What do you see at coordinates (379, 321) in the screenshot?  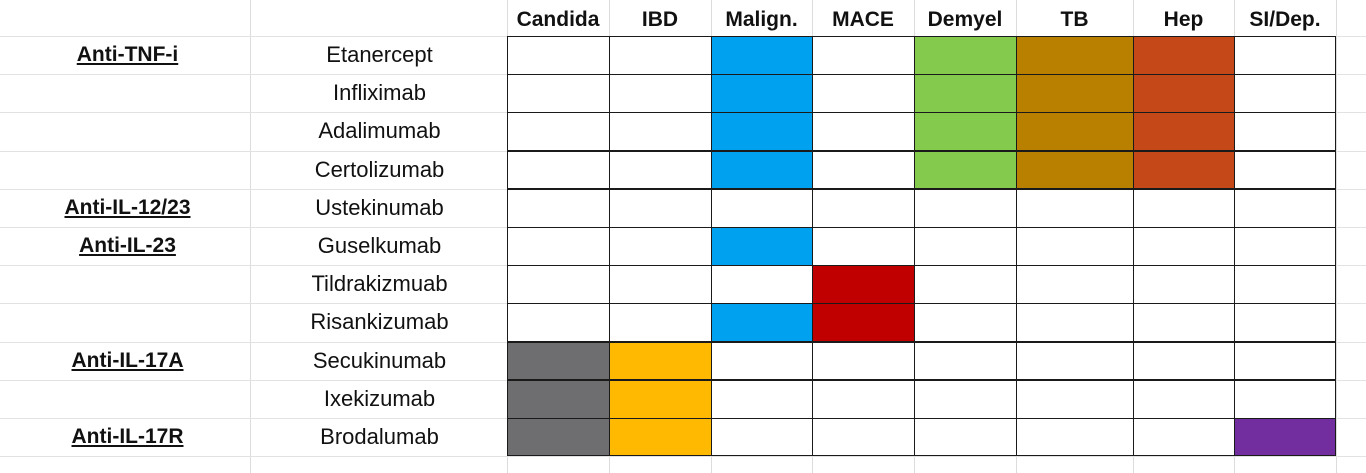 I see `drug-name: Risankizumab` at bounding box center [379, 321].